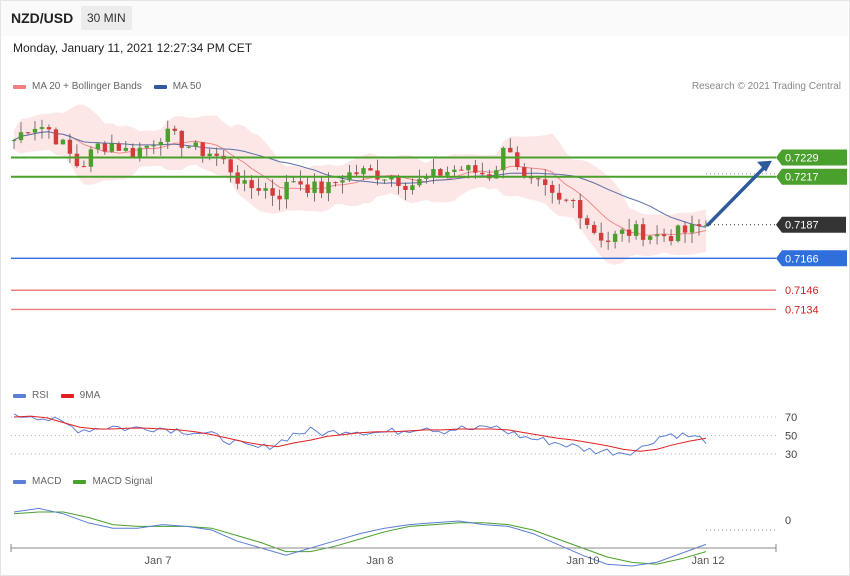  What do you see at coordinates (802, 259) in the screenshot?
I see `pivot-label: 0.7166` at bounding box center [802, 259].